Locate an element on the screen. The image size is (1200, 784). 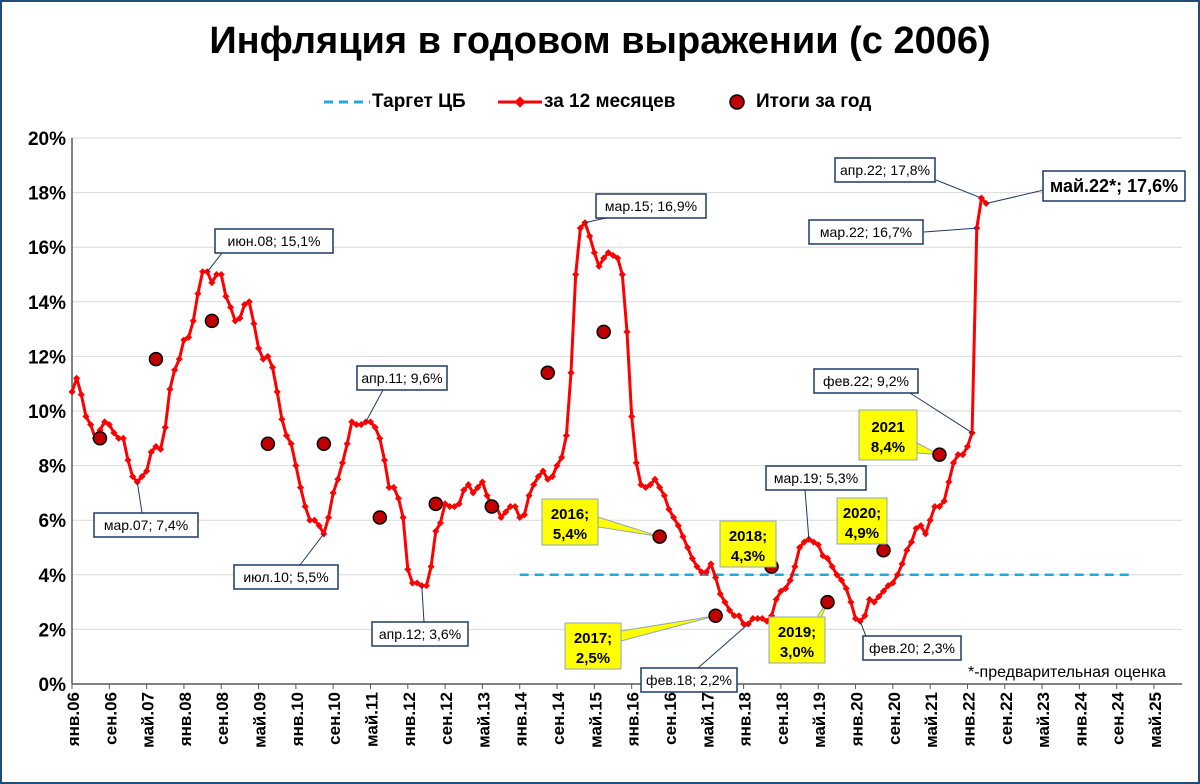
x-tick-label: янв.08 is located at coordinates (185, 719).